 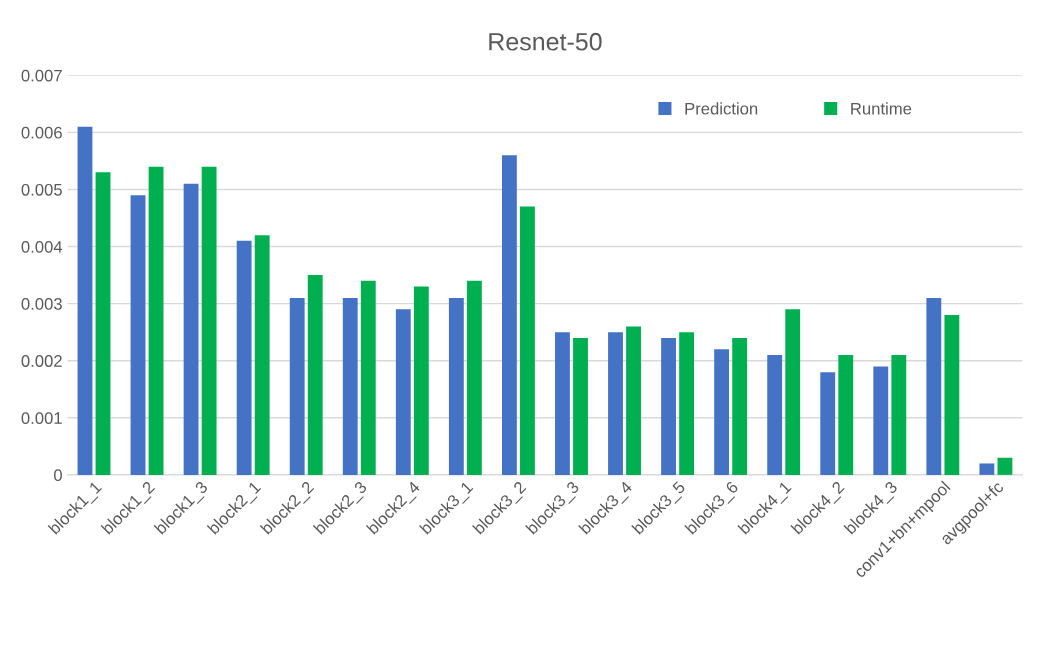 What do you see at coordinates (42, 246) in the screenshot?
I see `y-tick-label: 0.004` at bounding box center [42, 246].